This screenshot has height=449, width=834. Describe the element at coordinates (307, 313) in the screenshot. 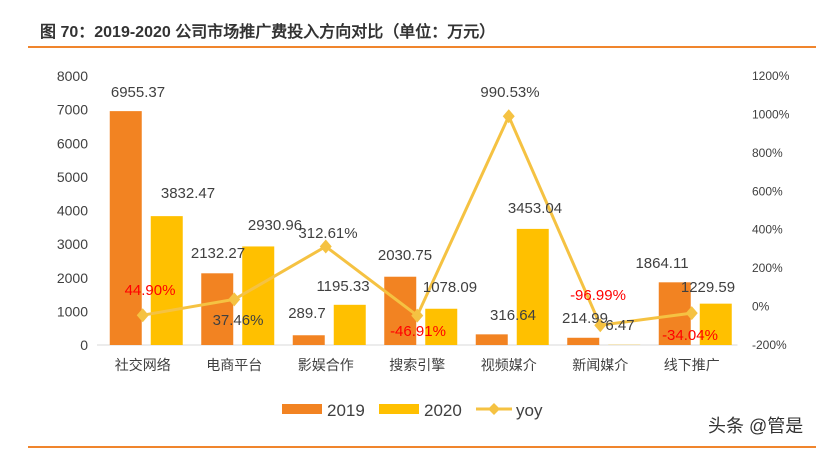

I see `bar-2019-label: 289.7` at that location.